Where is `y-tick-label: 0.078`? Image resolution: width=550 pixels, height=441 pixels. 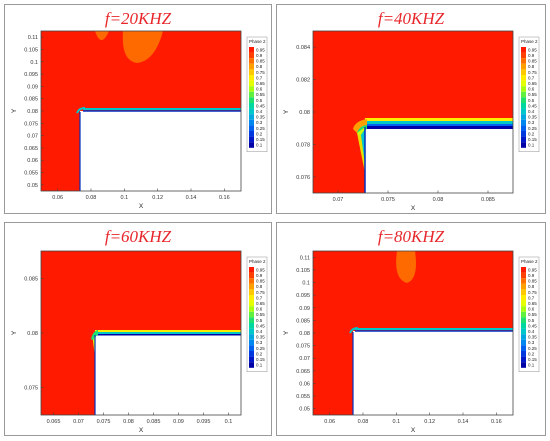
y-tick-label: 0.078 is located at coordinates (303, 145).